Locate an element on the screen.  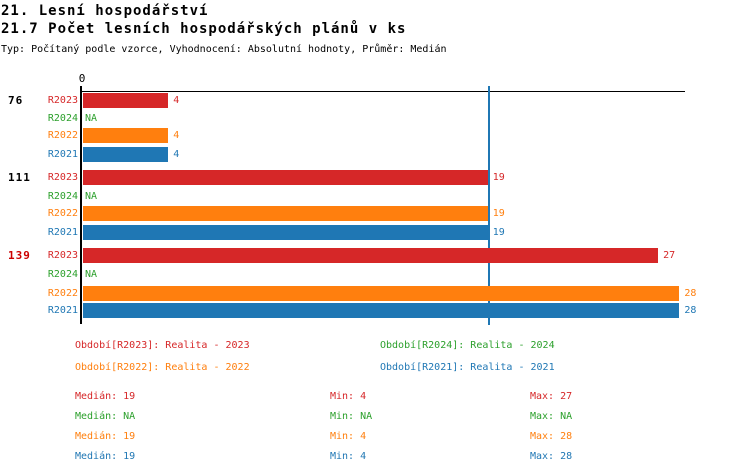
bar-row-139-R2022: R2022 28 is located at coordinates (375, 293).